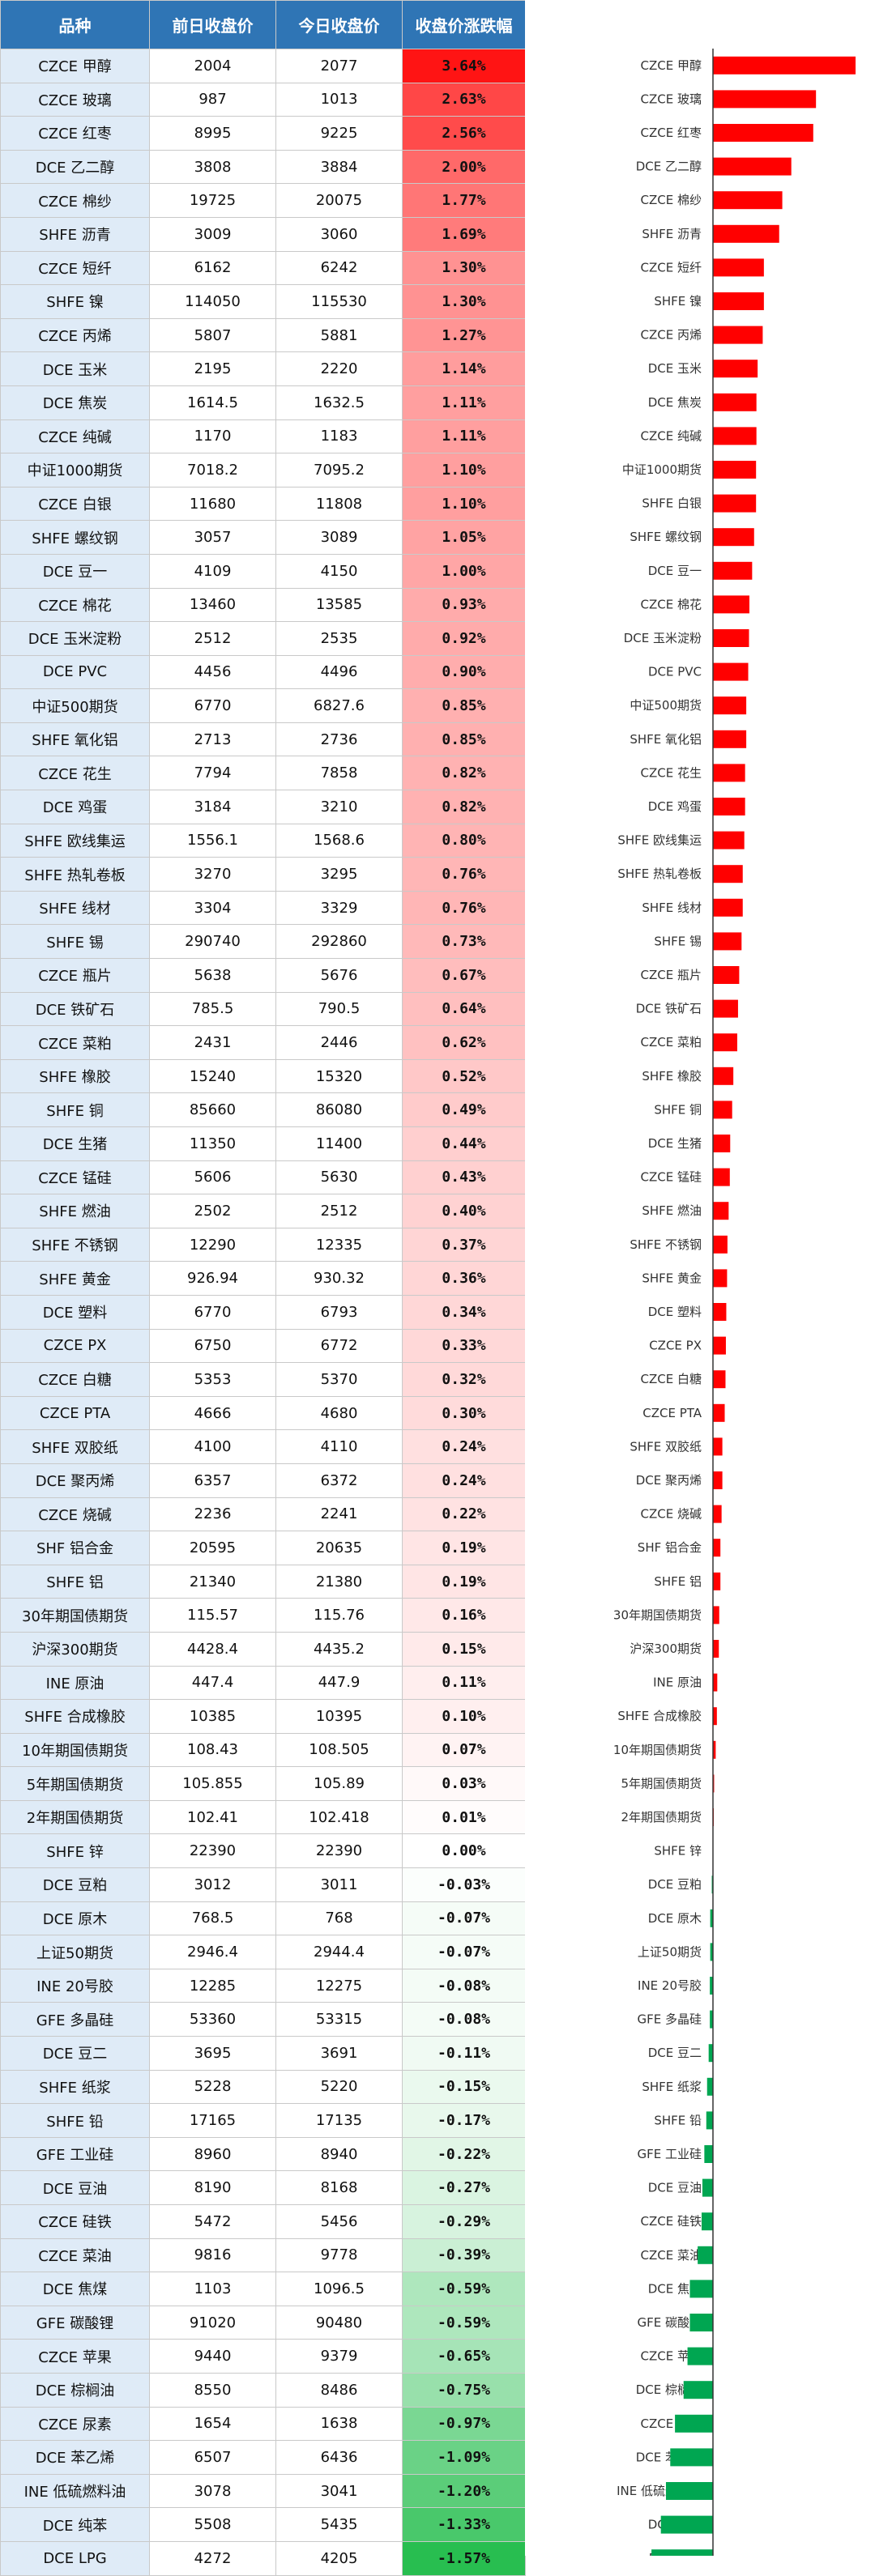 The width and height of the screenshot is (875, 2576). What do you see at coordinates (339, 2221) in the screenshot?
I see `row-today-close: 5456` at bounding box center [339, 2221].